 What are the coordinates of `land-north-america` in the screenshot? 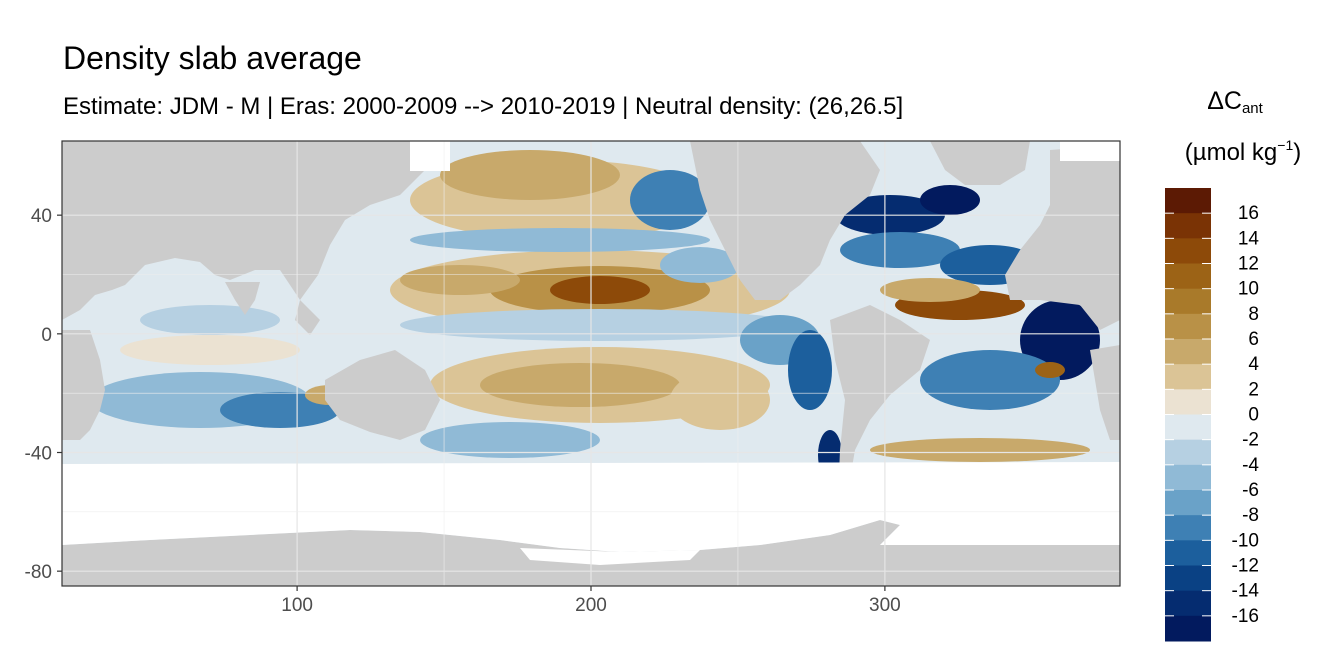 It's located at (785, 220).